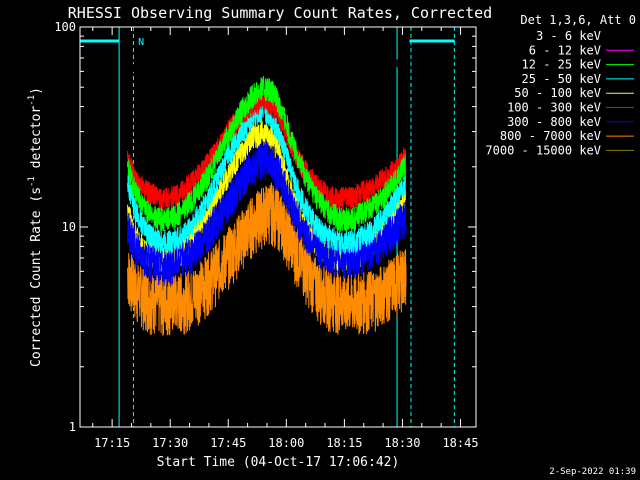  Describe the element at coordinates (554, 122) in the screenshot. I see `legend-label-6: 300 - 800 keV` at that location.